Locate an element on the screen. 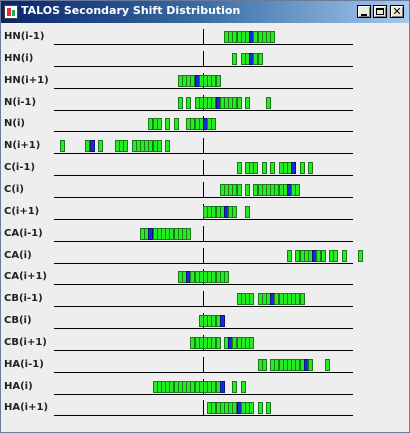 Image resolution: width=410 pixels, height=433 pixels. close-icon: ✕ is located at coordinates (397, 11).